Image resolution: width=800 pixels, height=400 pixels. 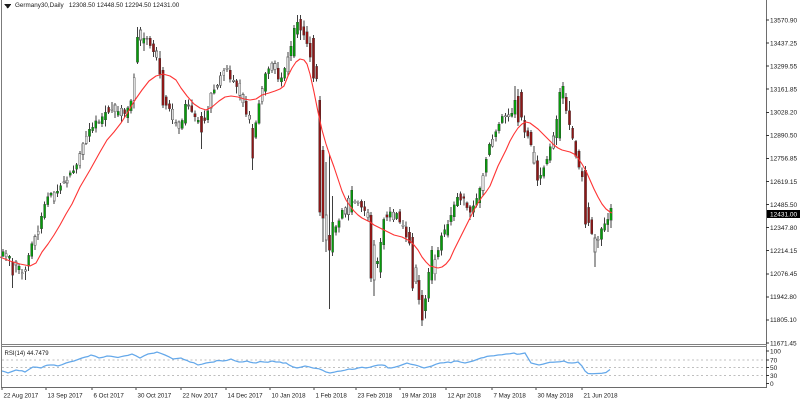 What do you see at coordinates (783, 297) in the screenshot?
I see `svg-text: 11942.80` at bounding box center [783, 297].